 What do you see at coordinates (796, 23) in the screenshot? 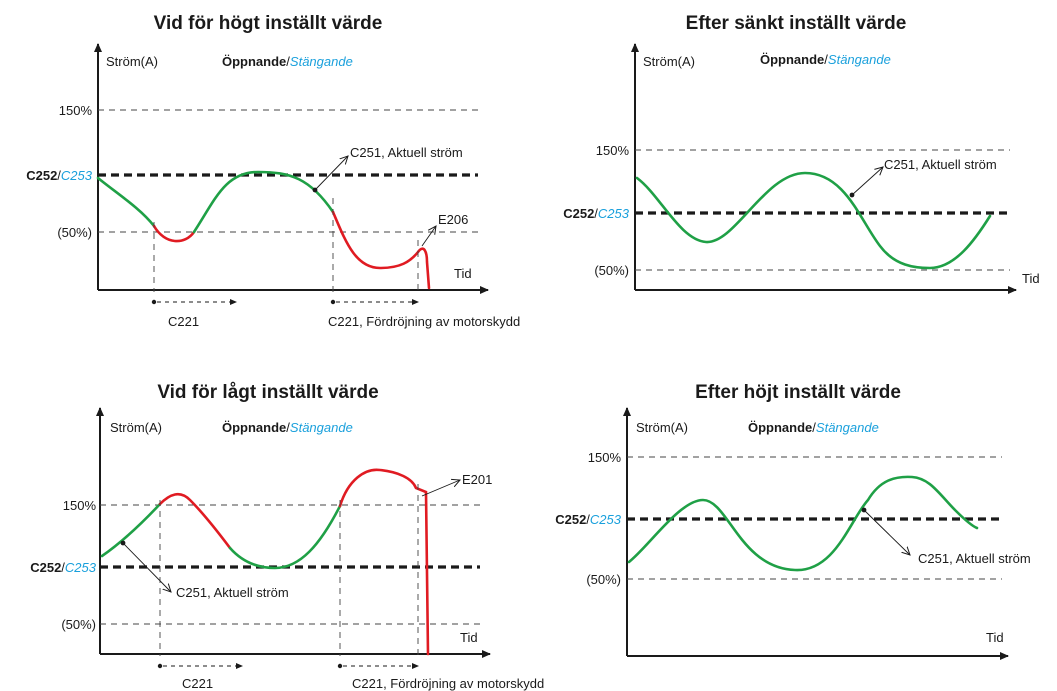
I see `panel-title: Efter sänkt inställt värde` at bounding box center [796, 23].